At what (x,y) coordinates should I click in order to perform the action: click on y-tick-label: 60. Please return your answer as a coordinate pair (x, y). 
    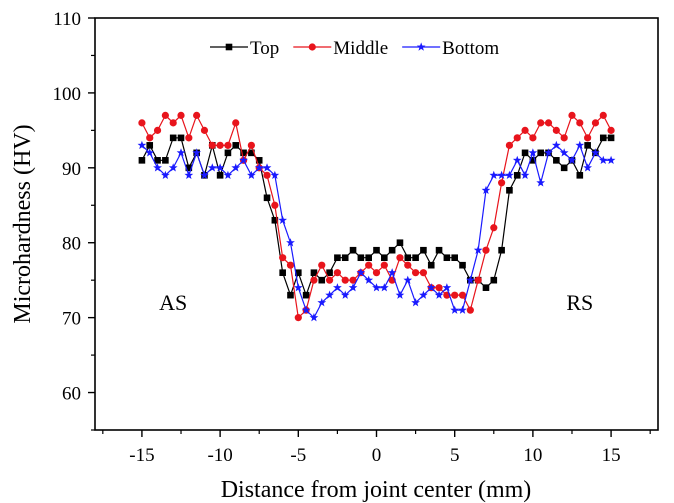
    Looking at the image, I should click on (71, 394).